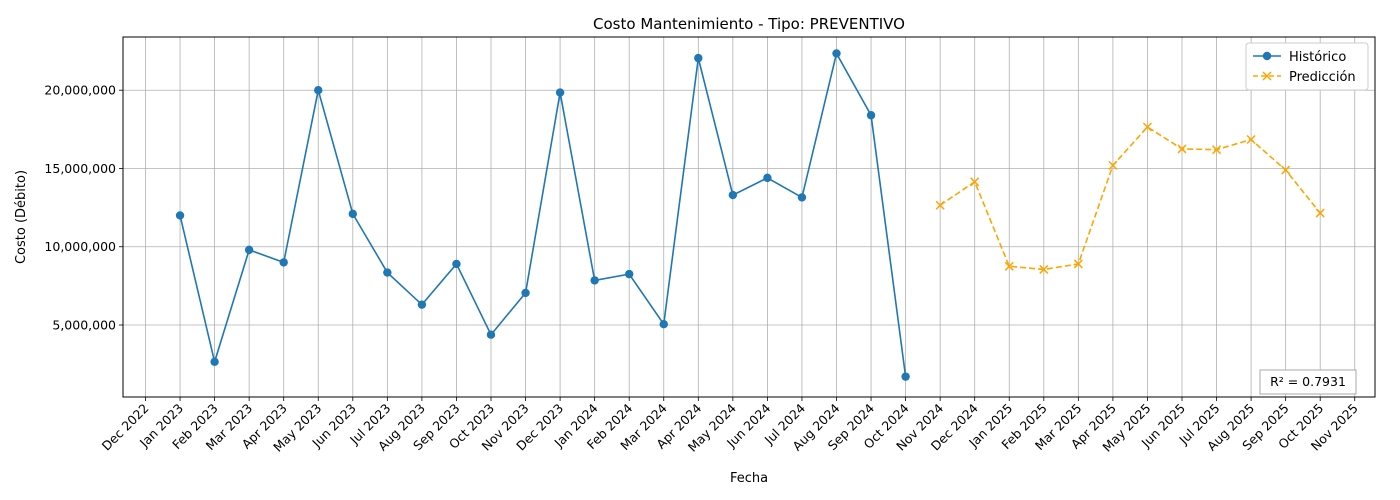 Image resolution: width=1400 pixels, height=500 pixels. I want to click on y-tick-label: 10,000,000, so click(80, 246).